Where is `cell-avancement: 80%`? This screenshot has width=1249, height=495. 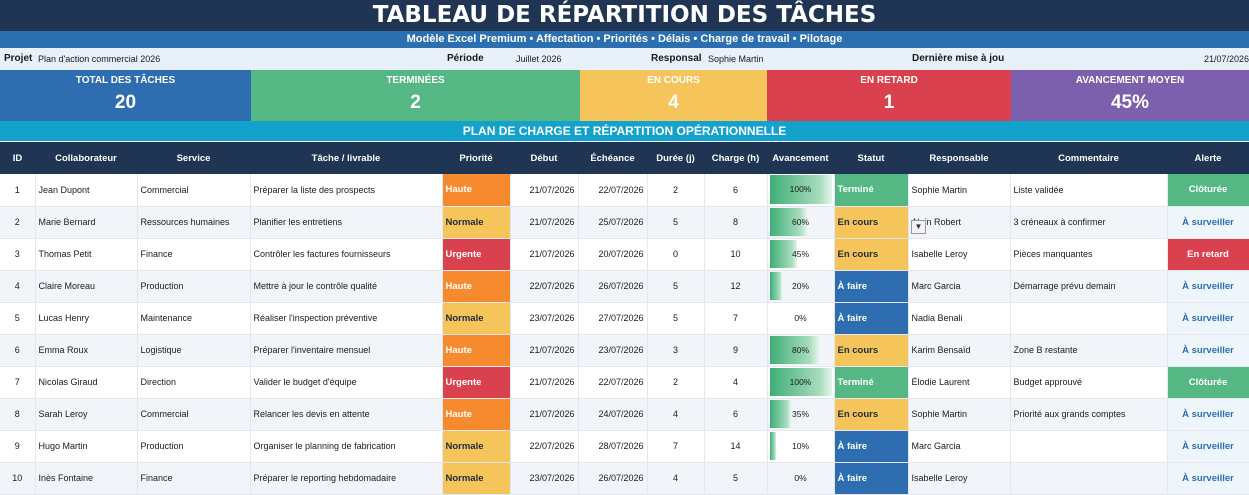 cell-avancement: 80% is located at coordinates (801, 350).